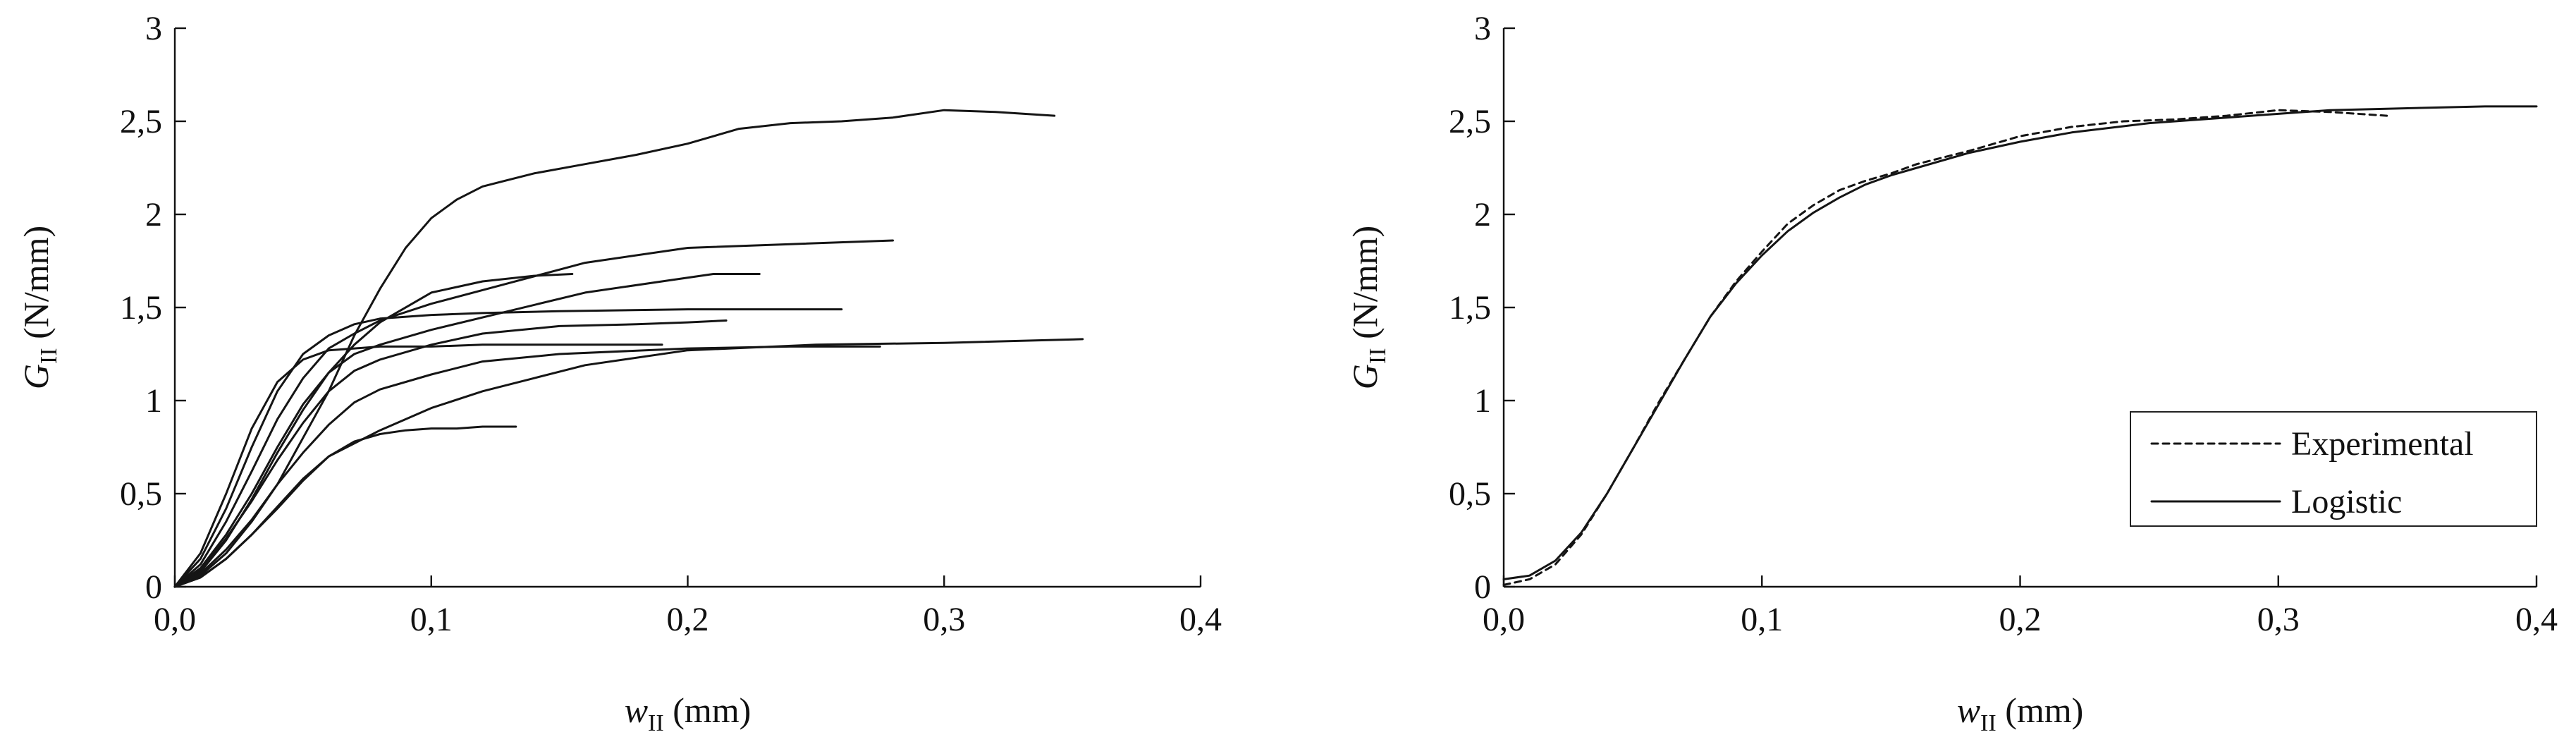  Describe the element at coordinates (431, 619) in the screenshot. I see `chart1-x-tick-label: 0,1` at that location.